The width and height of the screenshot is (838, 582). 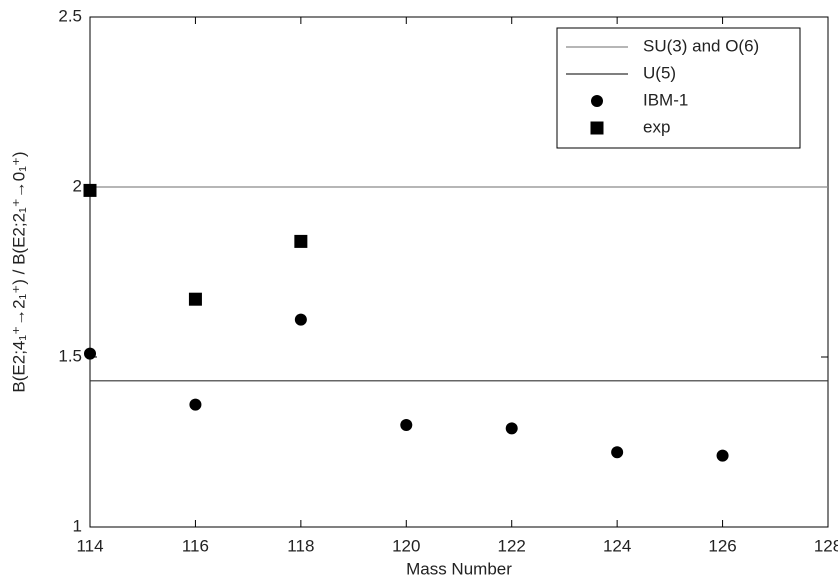 I want to click on x-tick-label: 126, so click(x=722, y=545).